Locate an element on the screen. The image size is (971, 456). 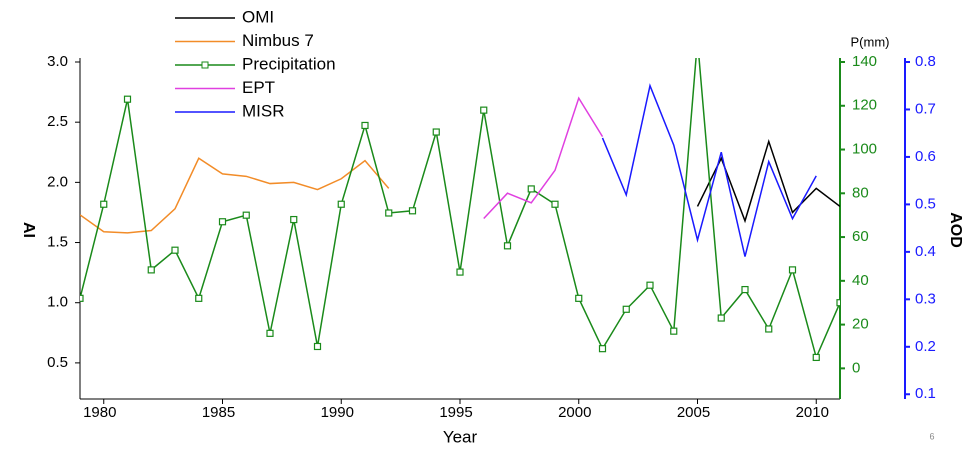
x-axis-title: Year is located at coordinates (460, 436).